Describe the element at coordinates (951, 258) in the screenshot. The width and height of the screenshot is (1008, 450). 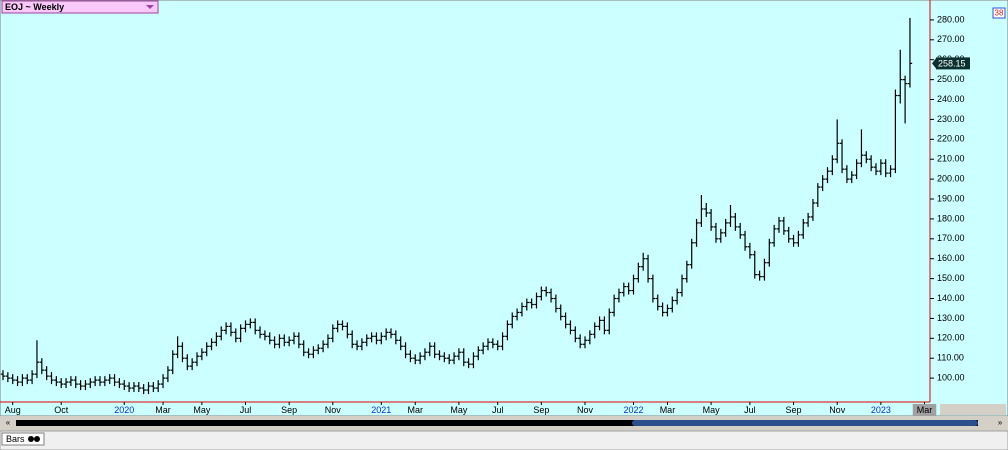
I see `y-tick-label: 160.00` at that location.